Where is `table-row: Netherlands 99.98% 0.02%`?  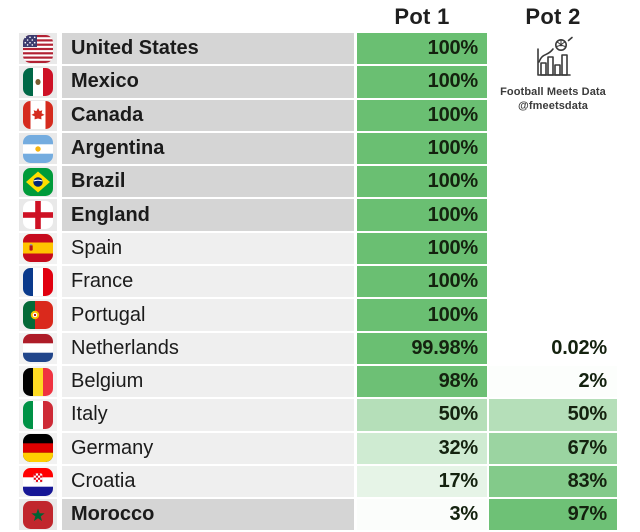
table-row: Netherlands 99.98% 0.02% is located at coordinates (318, 348).